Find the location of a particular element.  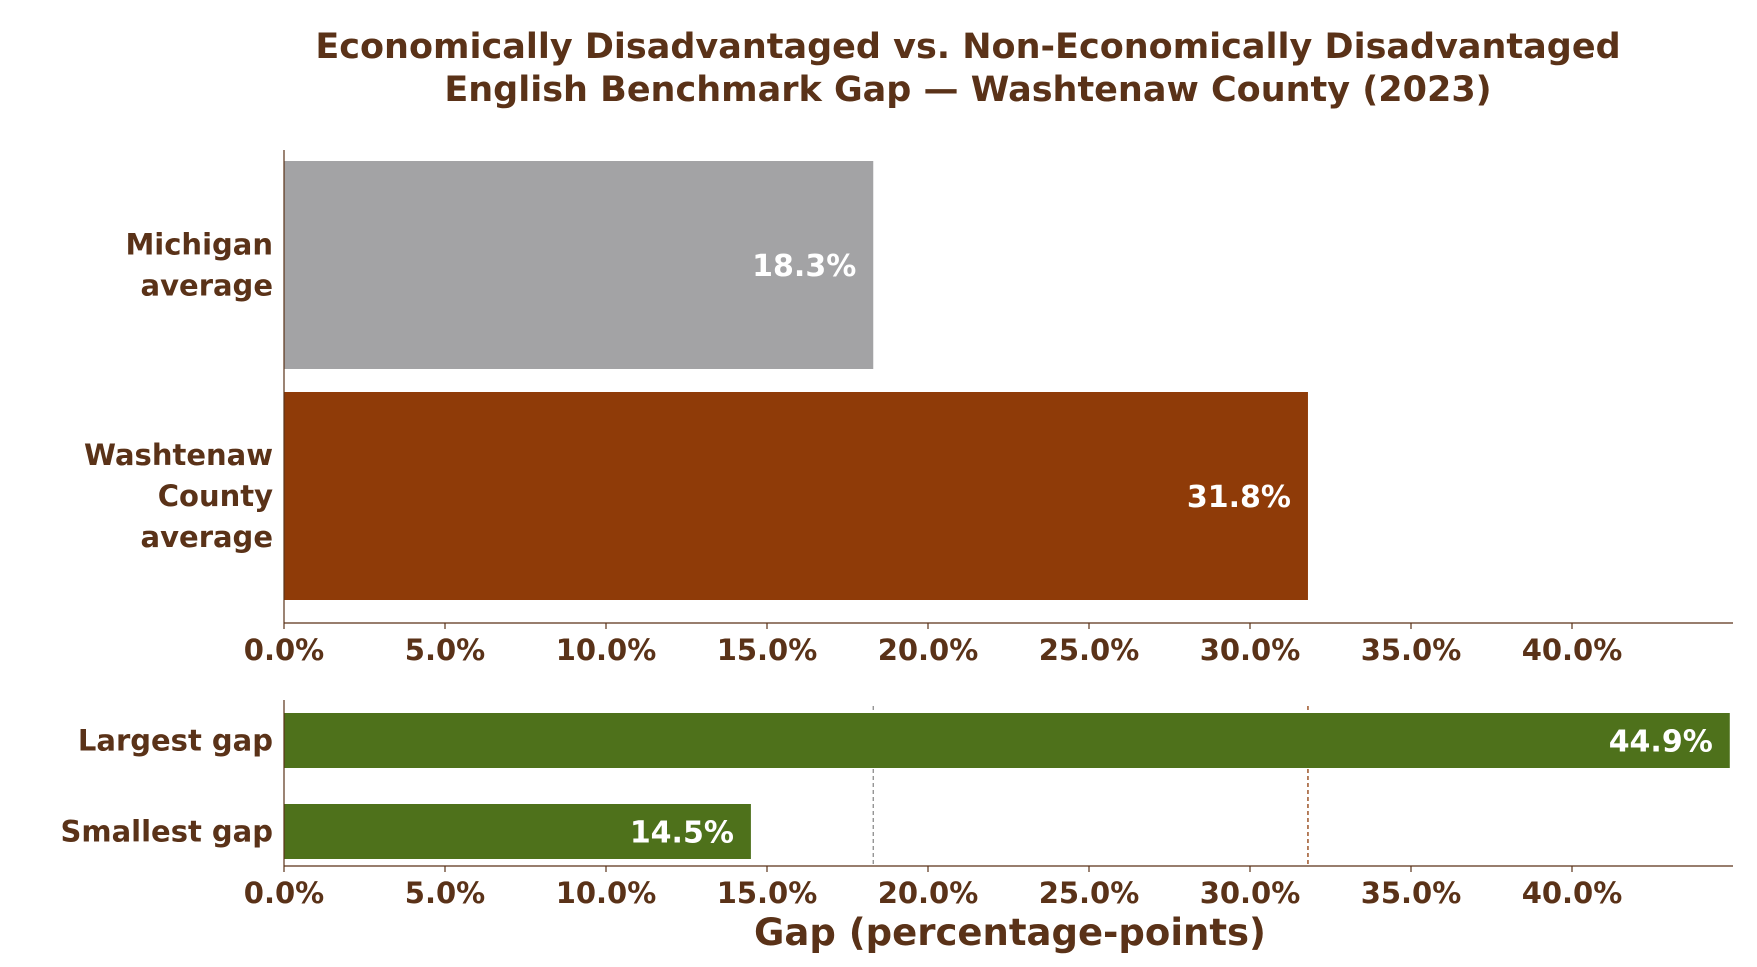

category-label: Michigan average is located at coordinates (199, 265).